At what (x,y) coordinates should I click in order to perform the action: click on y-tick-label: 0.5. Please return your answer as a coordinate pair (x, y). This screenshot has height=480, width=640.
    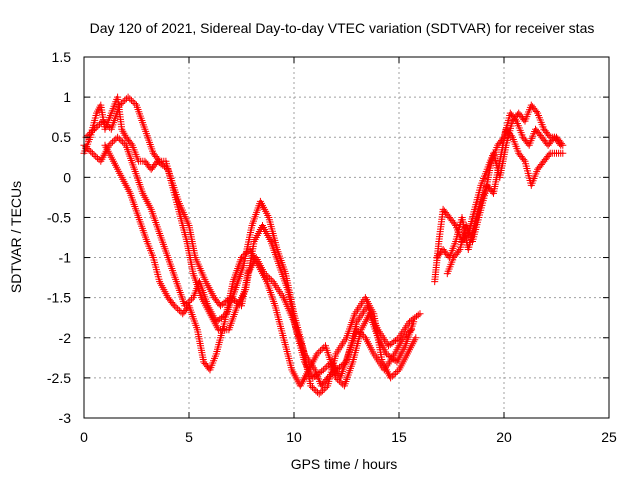
    Looking at the image, I should click on (62, 137).